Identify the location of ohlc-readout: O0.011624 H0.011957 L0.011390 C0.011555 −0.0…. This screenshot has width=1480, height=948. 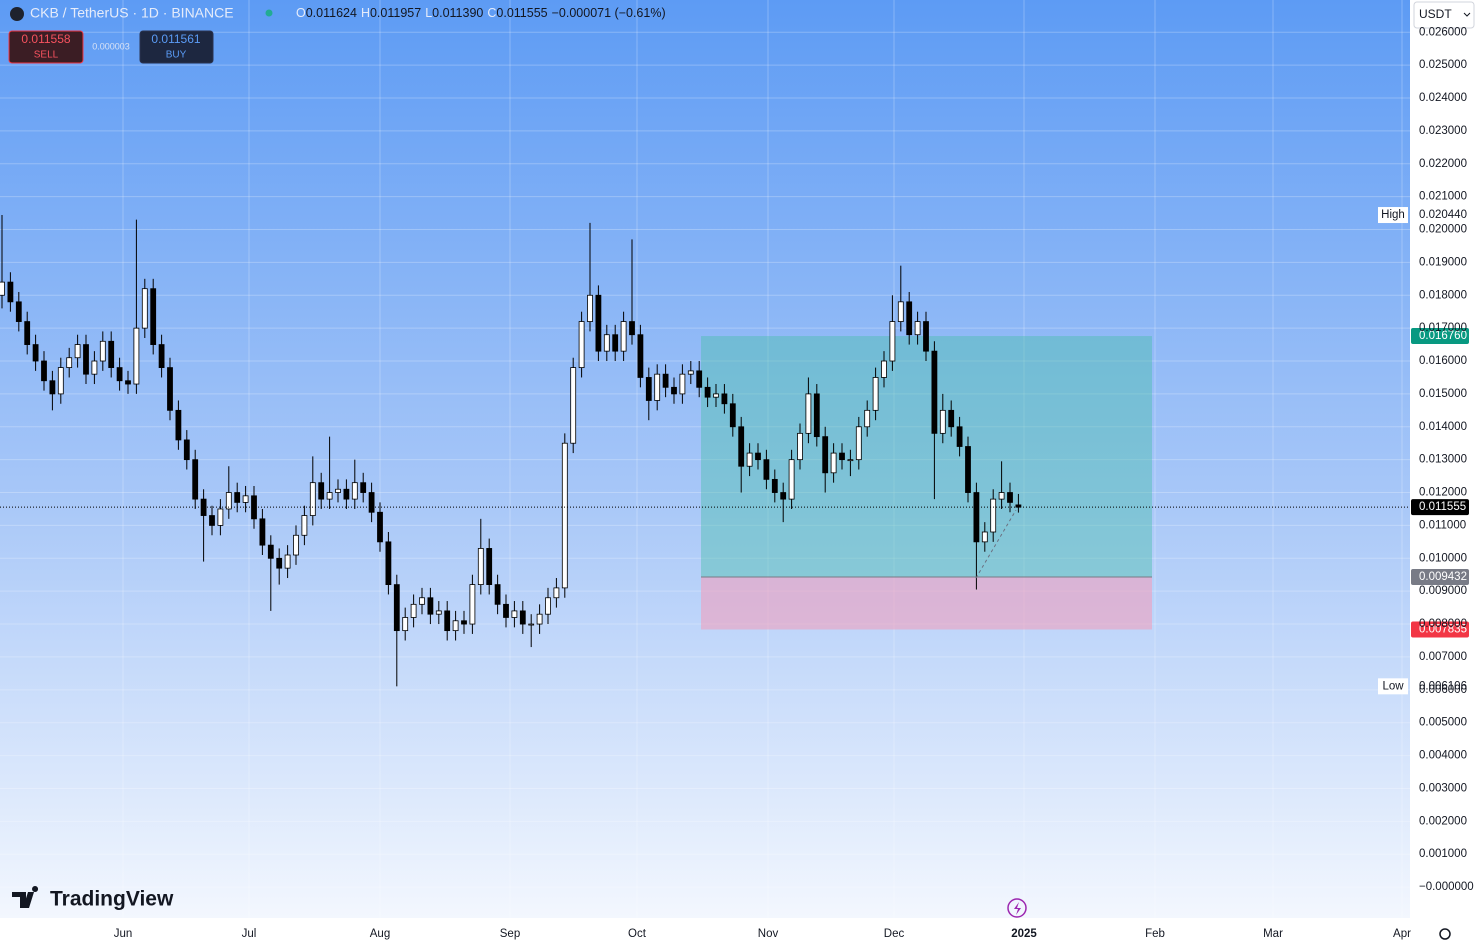
(481, 13).